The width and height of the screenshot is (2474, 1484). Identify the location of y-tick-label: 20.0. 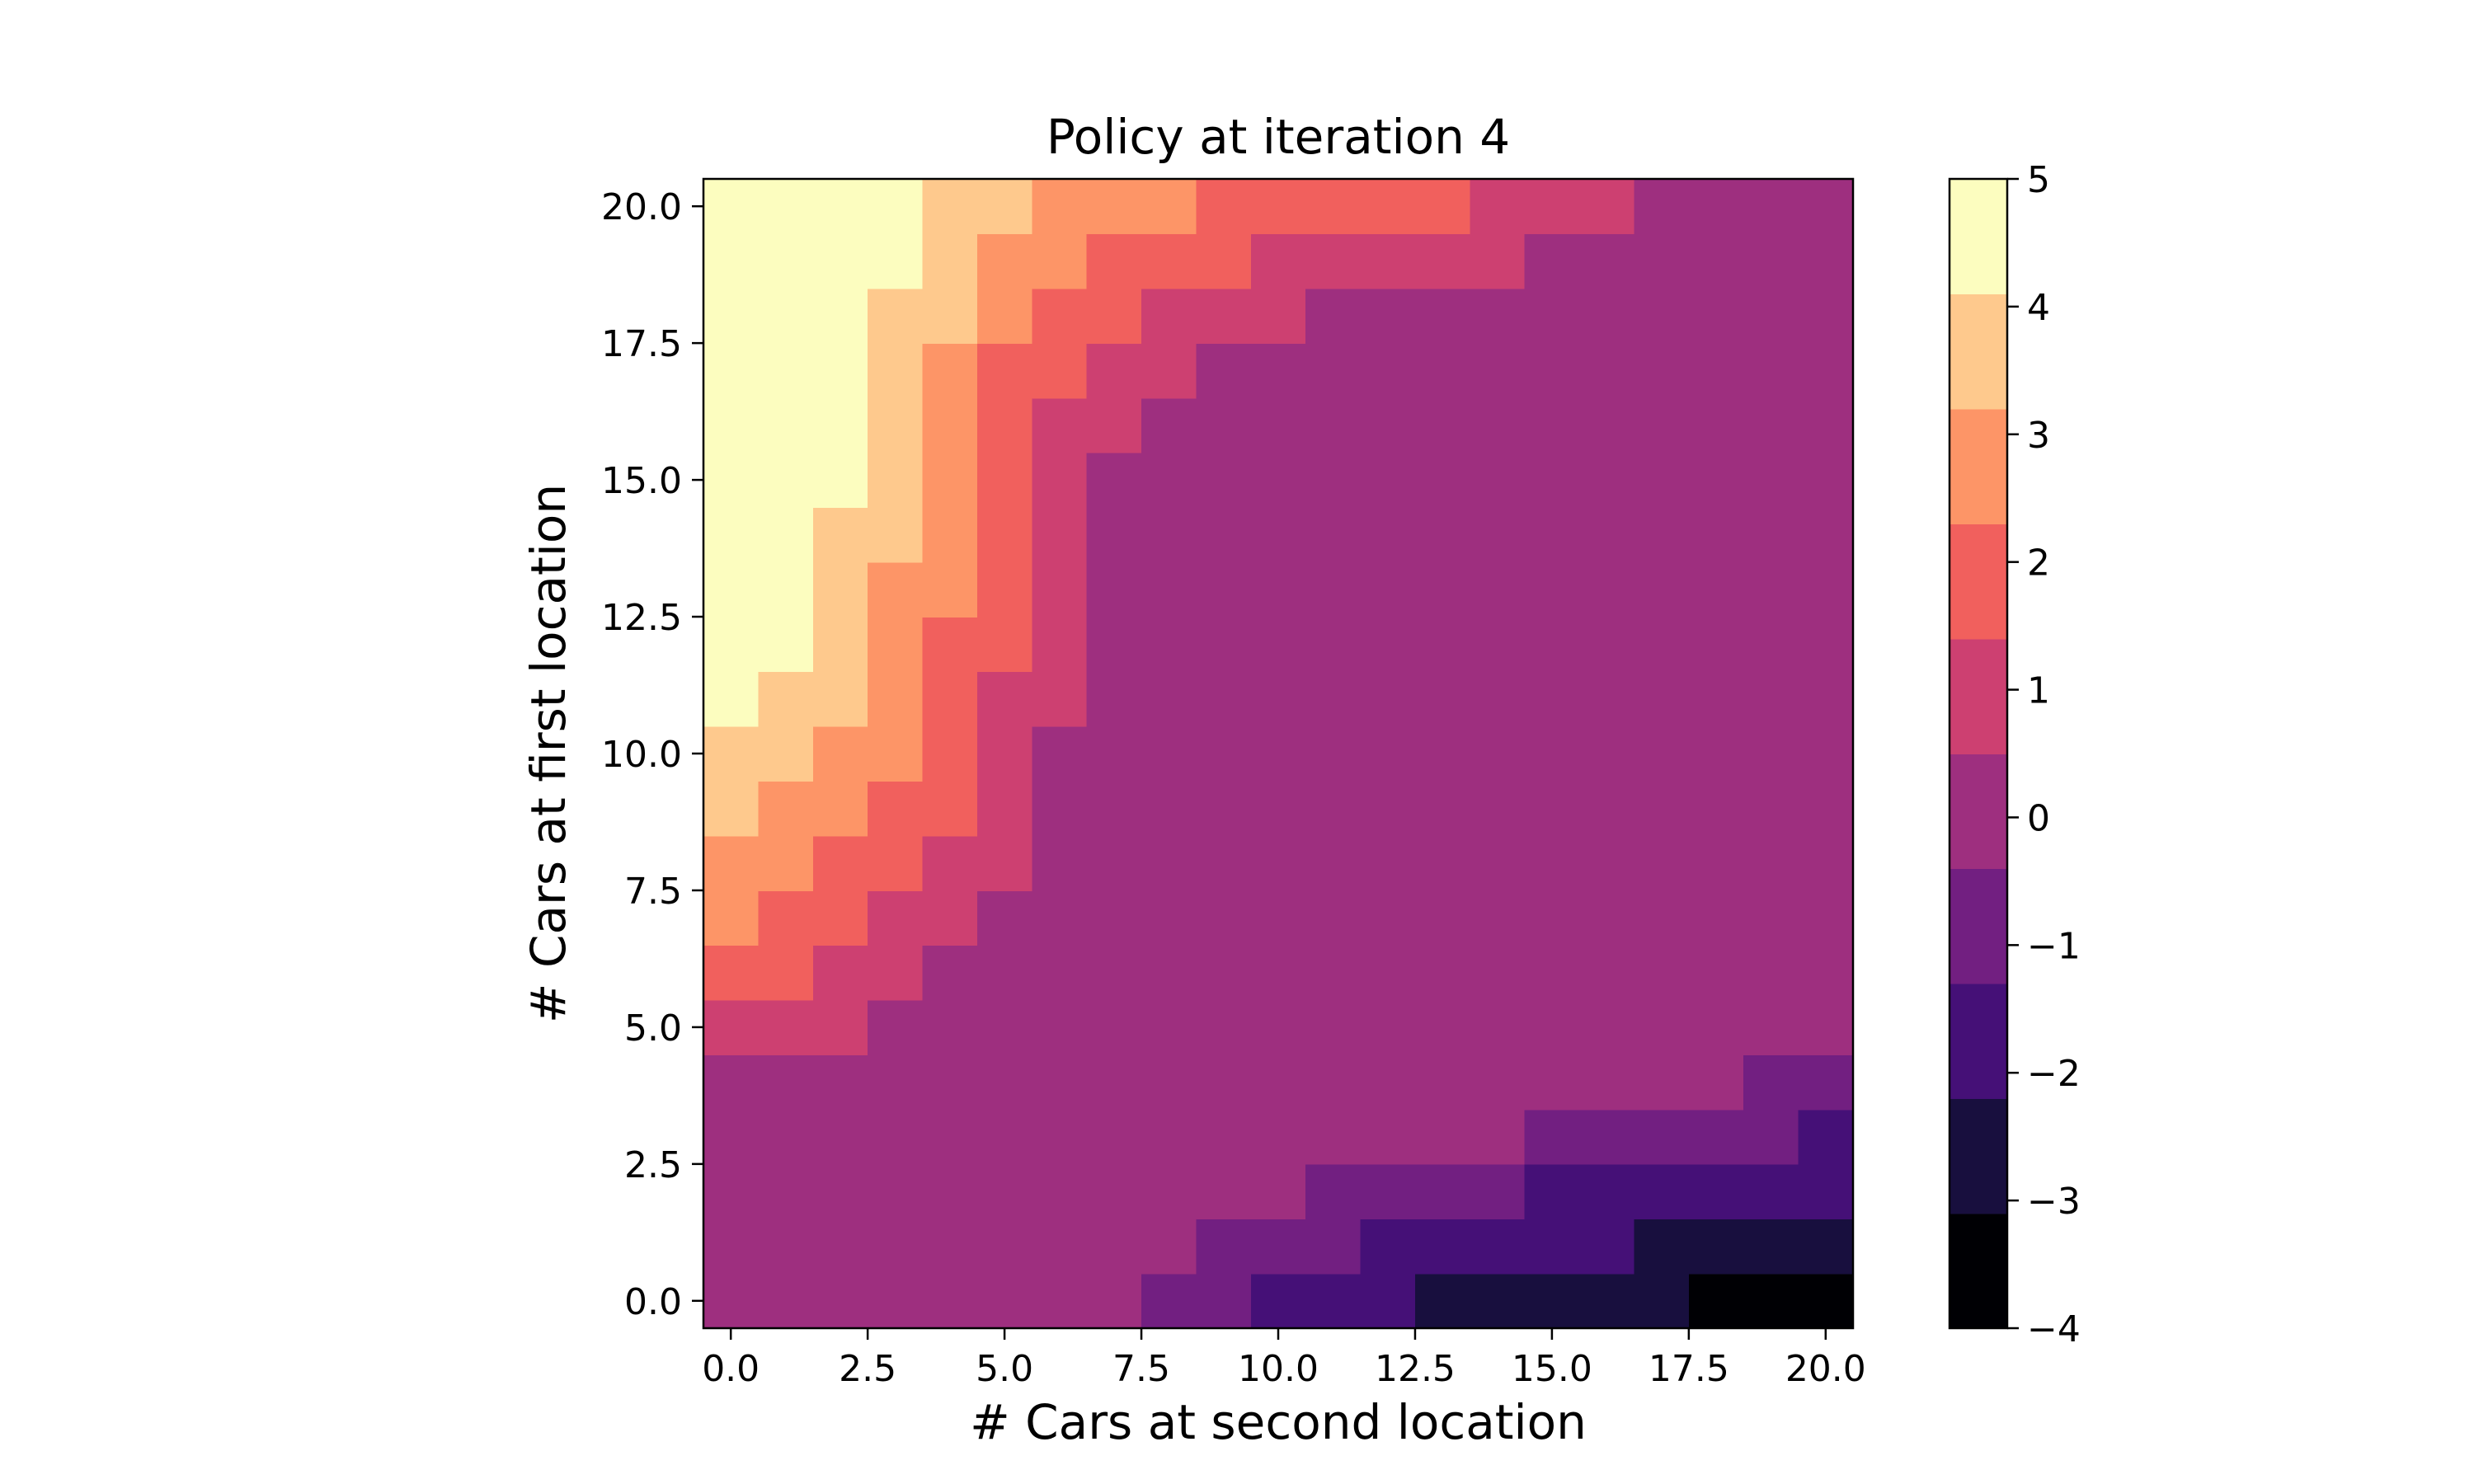
(641, 207).